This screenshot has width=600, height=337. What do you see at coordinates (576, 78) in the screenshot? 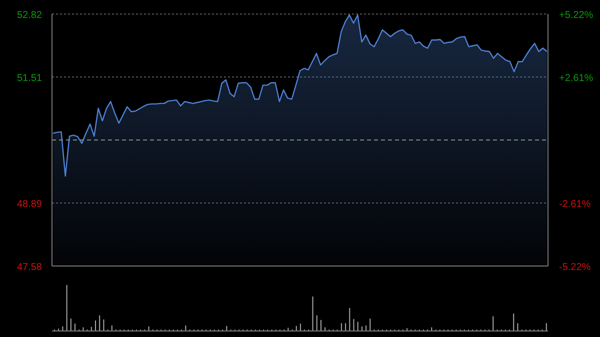
I see `y2-tick-label: +2.61%` at bounding box center [576, 78].